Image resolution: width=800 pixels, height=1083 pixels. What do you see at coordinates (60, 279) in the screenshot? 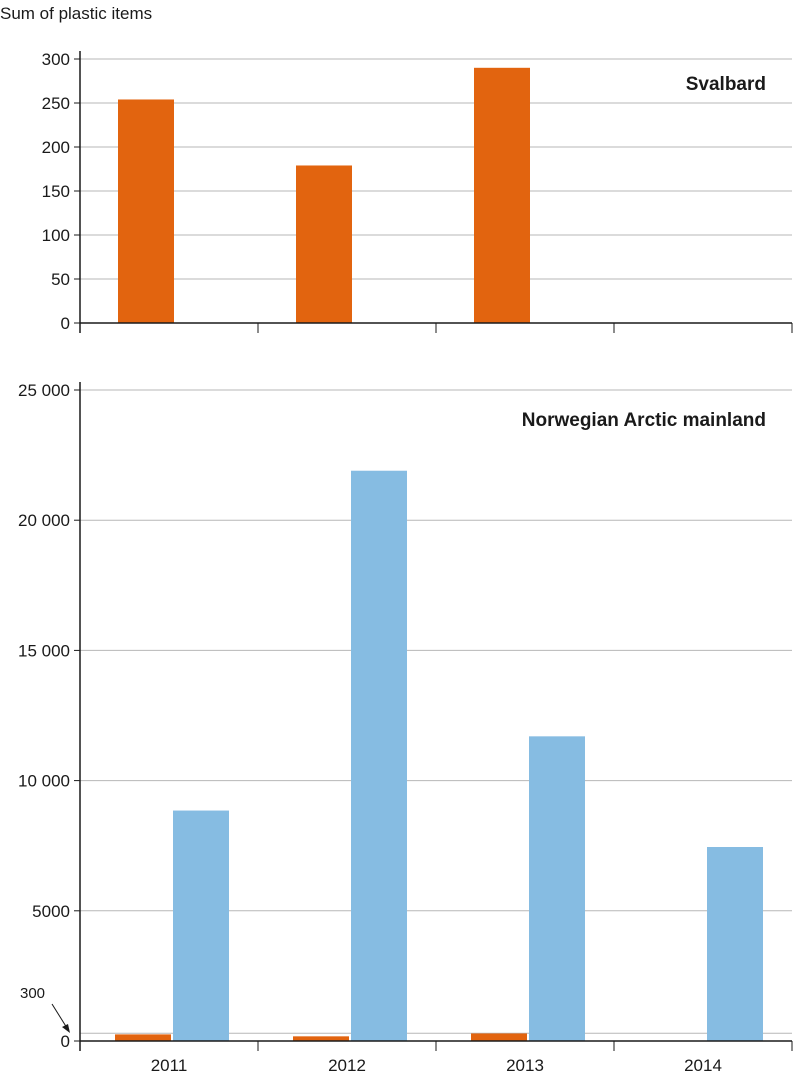
I see `y-tick-label: 50` at bounding box center [60, 279].